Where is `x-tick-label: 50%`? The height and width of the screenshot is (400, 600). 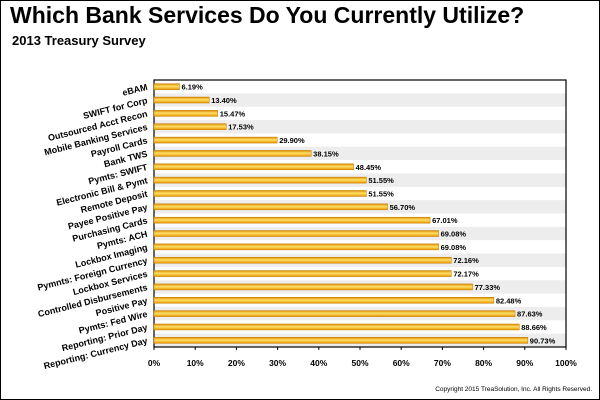 x-tick-label: 50% is located at coordinates (359, 363).